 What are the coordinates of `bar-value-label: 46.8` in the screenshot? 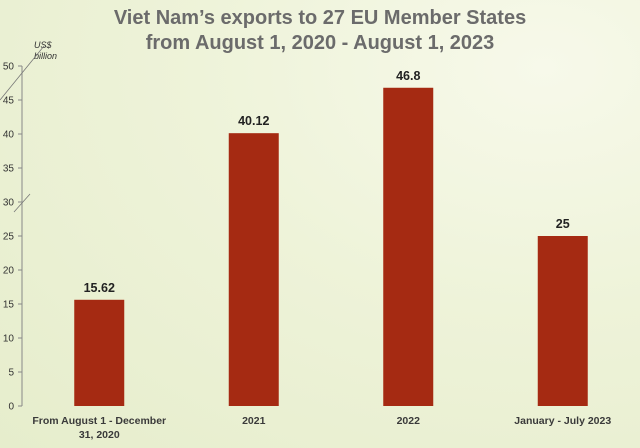 It's located at (408, 76).